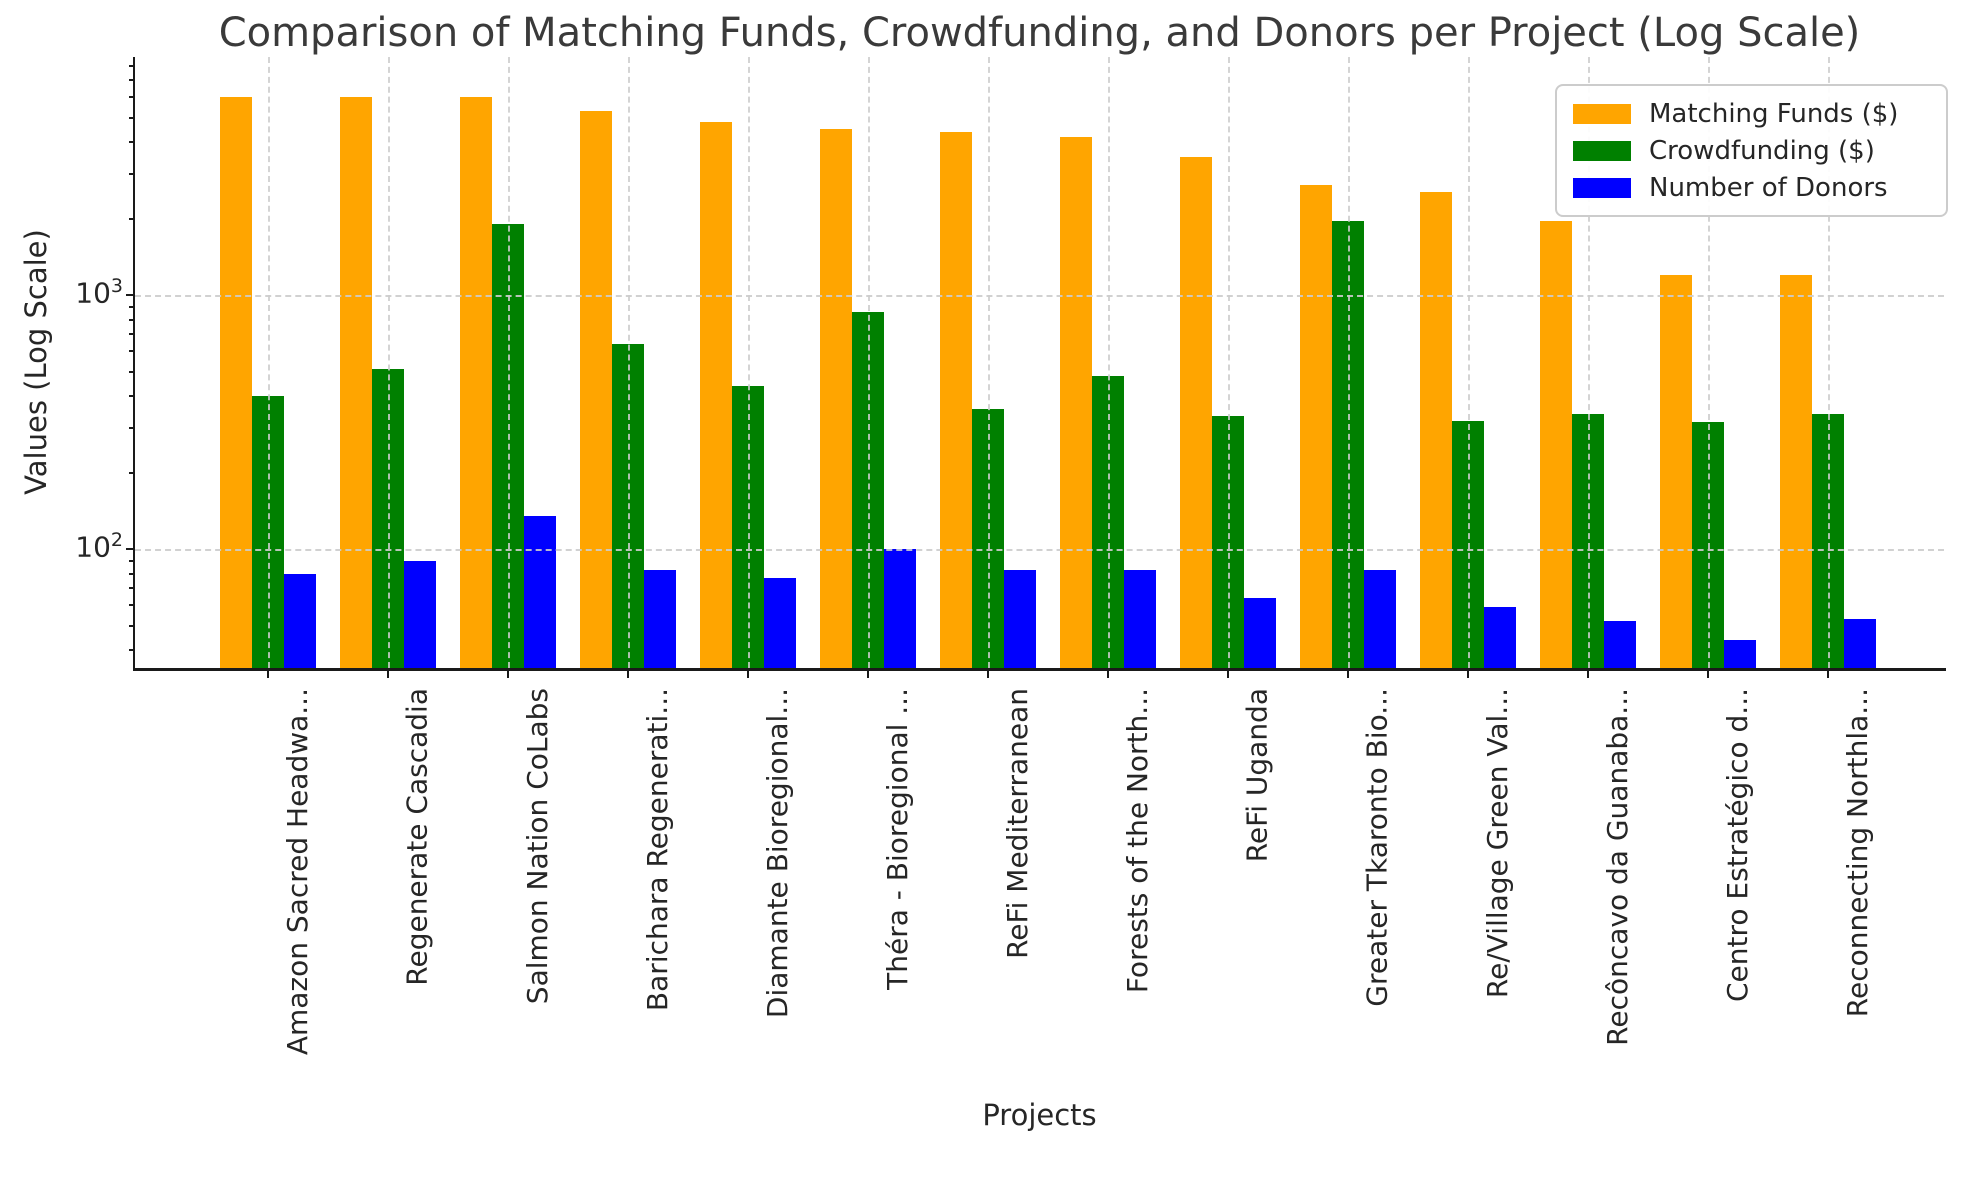 Image resolution: width=1979 pixels, height=1180 pixels. What do you see at coordinates (1774, 113) in the screenshot?
I see `legend-item-label: Matching Funds ($)` at bounding box center [1774, 113].